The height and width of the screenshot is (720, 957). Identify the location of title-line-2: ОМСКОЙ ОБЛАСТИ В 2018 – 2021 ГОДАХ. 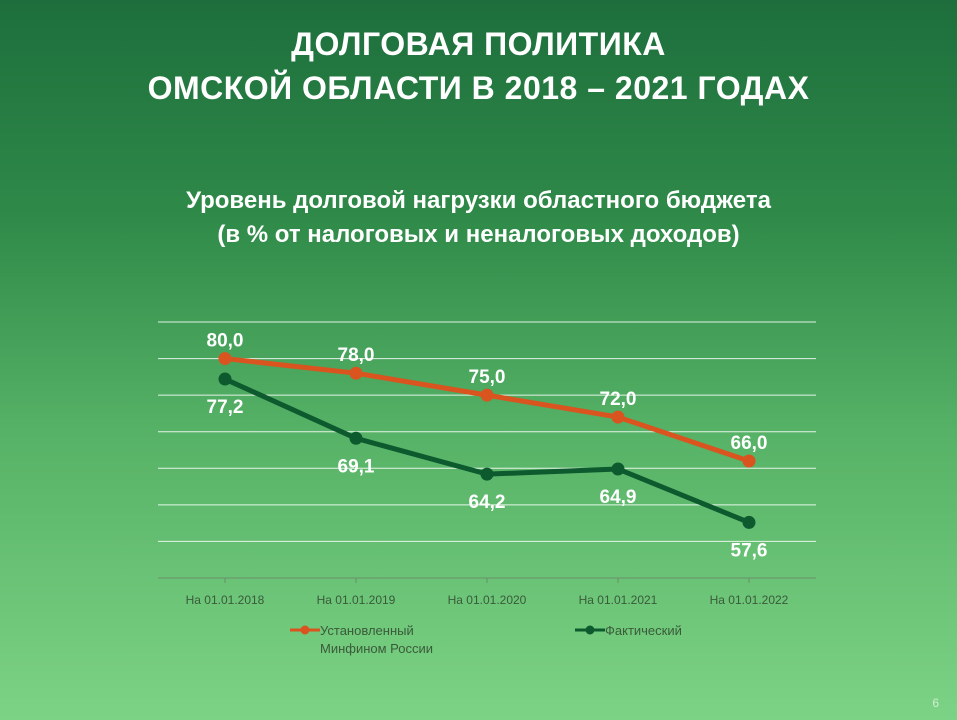
(478, 88).